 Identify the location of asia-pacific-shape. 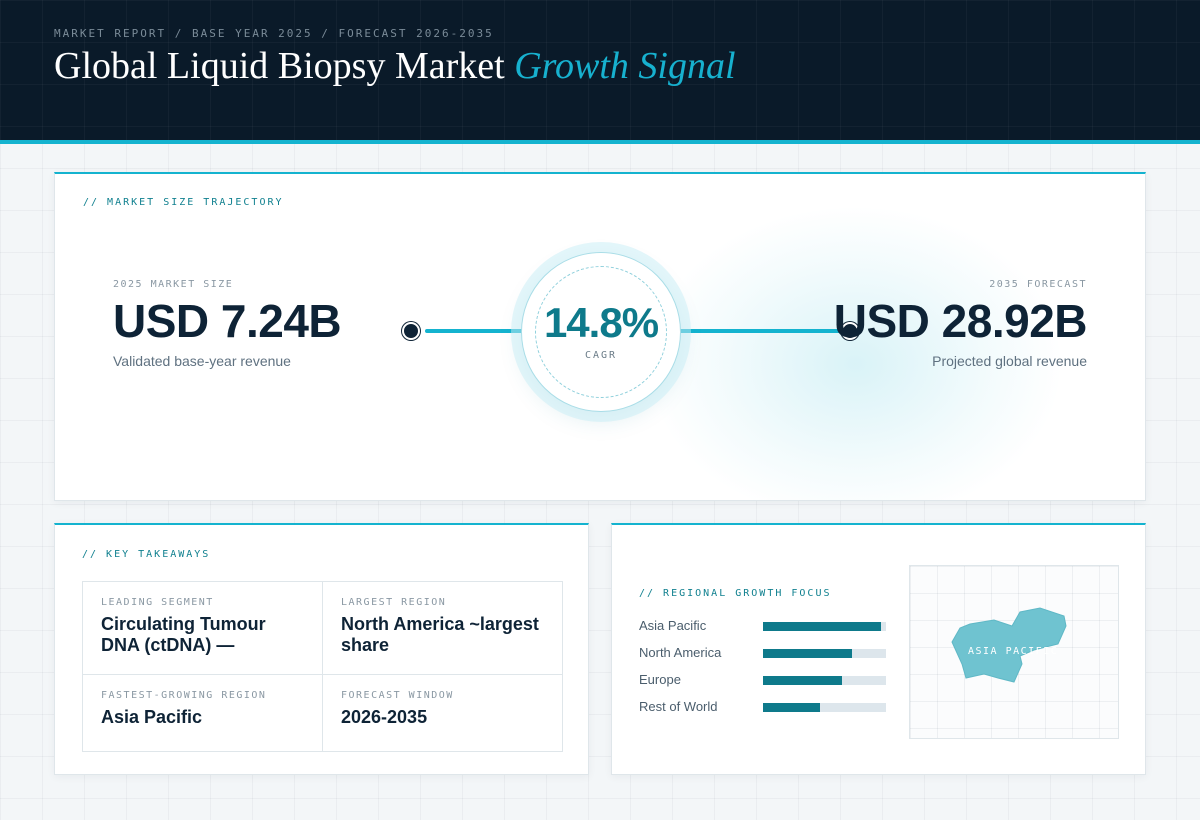
(1009, 645).